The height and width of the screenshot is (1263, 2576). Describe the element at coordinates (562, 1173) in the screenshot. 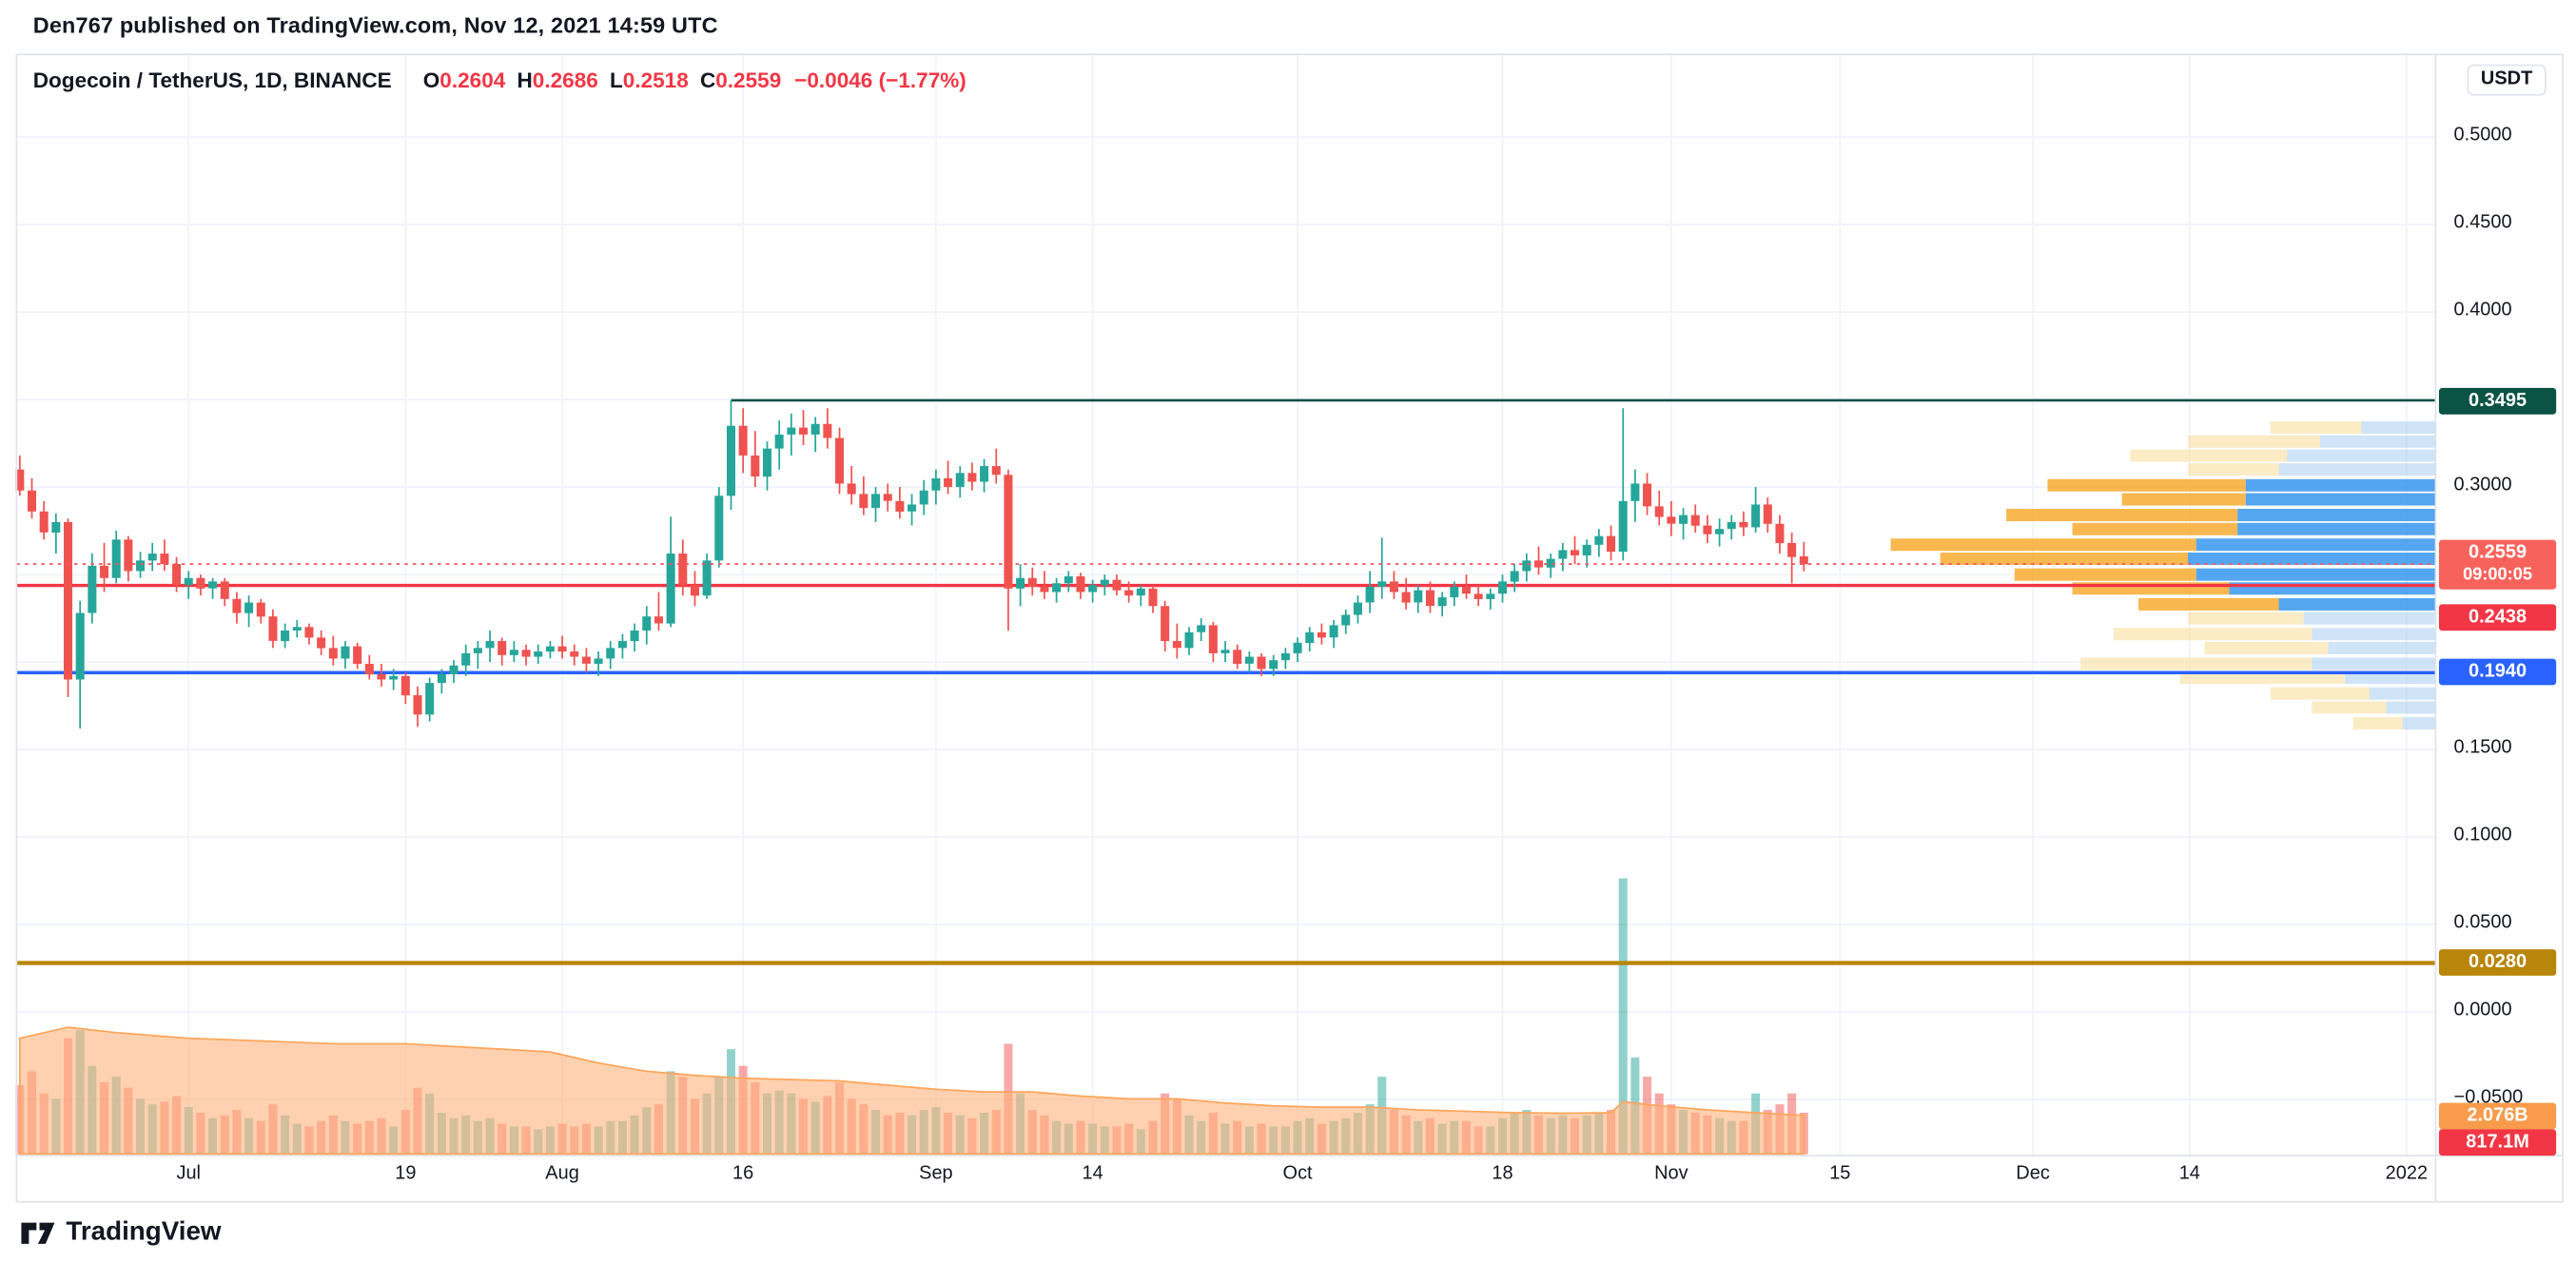

I see `time-tick-Aug: Aug` at that location.